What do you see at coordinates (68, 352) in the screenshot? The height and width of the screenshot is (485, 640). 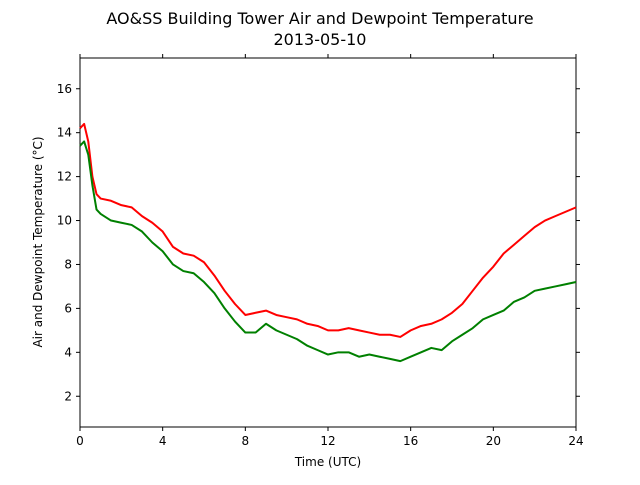 I see `y-tick-label: 4` at bounding box center [68, 352].